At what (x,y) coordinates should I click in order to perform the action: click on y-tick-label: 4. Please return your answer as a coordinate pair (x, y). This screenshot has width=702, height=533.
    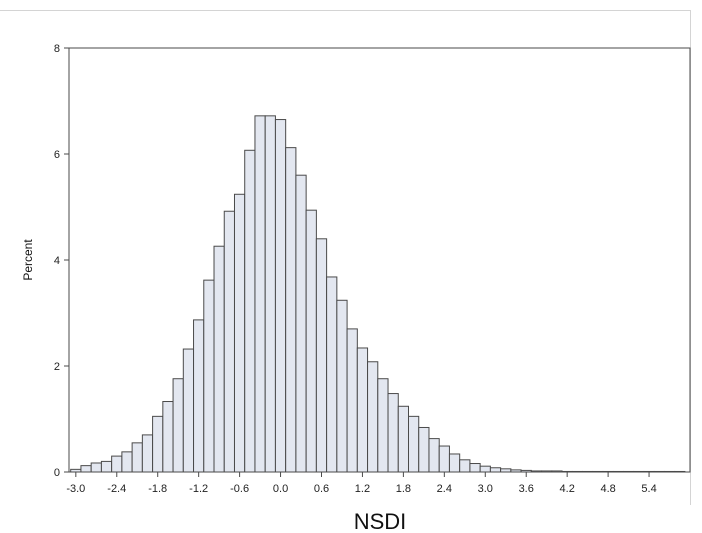
    Looking at the image, I should click on (57, 261).